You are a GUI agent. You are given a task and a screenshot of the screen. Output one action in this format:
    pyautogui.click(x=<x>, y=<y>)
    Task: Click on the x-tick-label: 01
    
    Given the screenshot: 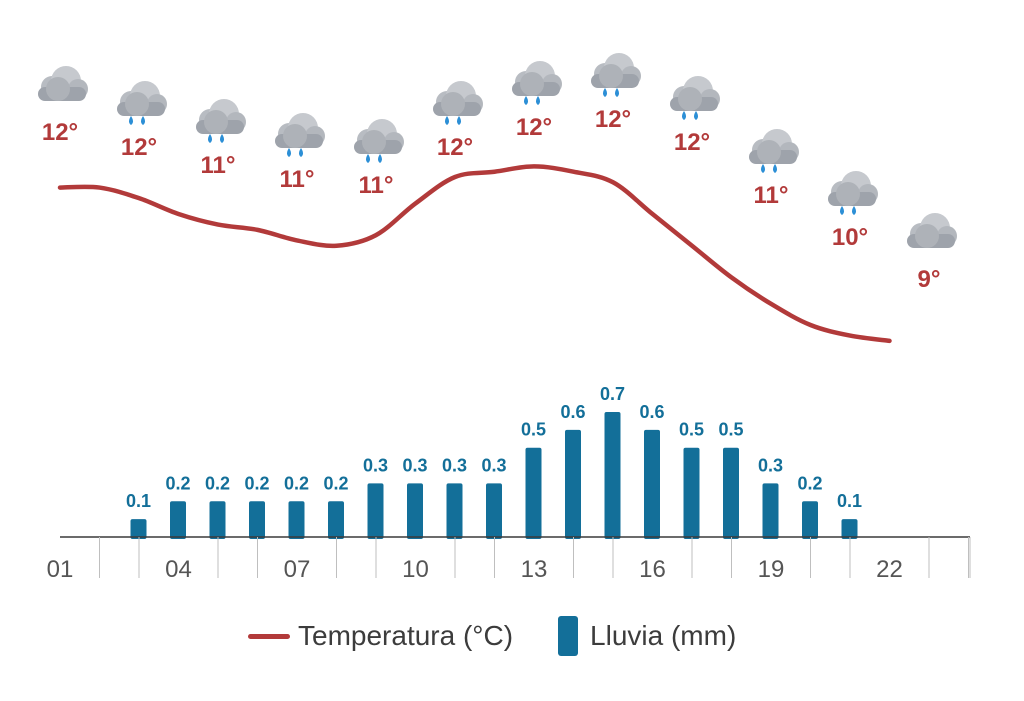 What is the action you would take?
    pyautogui.click(x=60, y=569)
    